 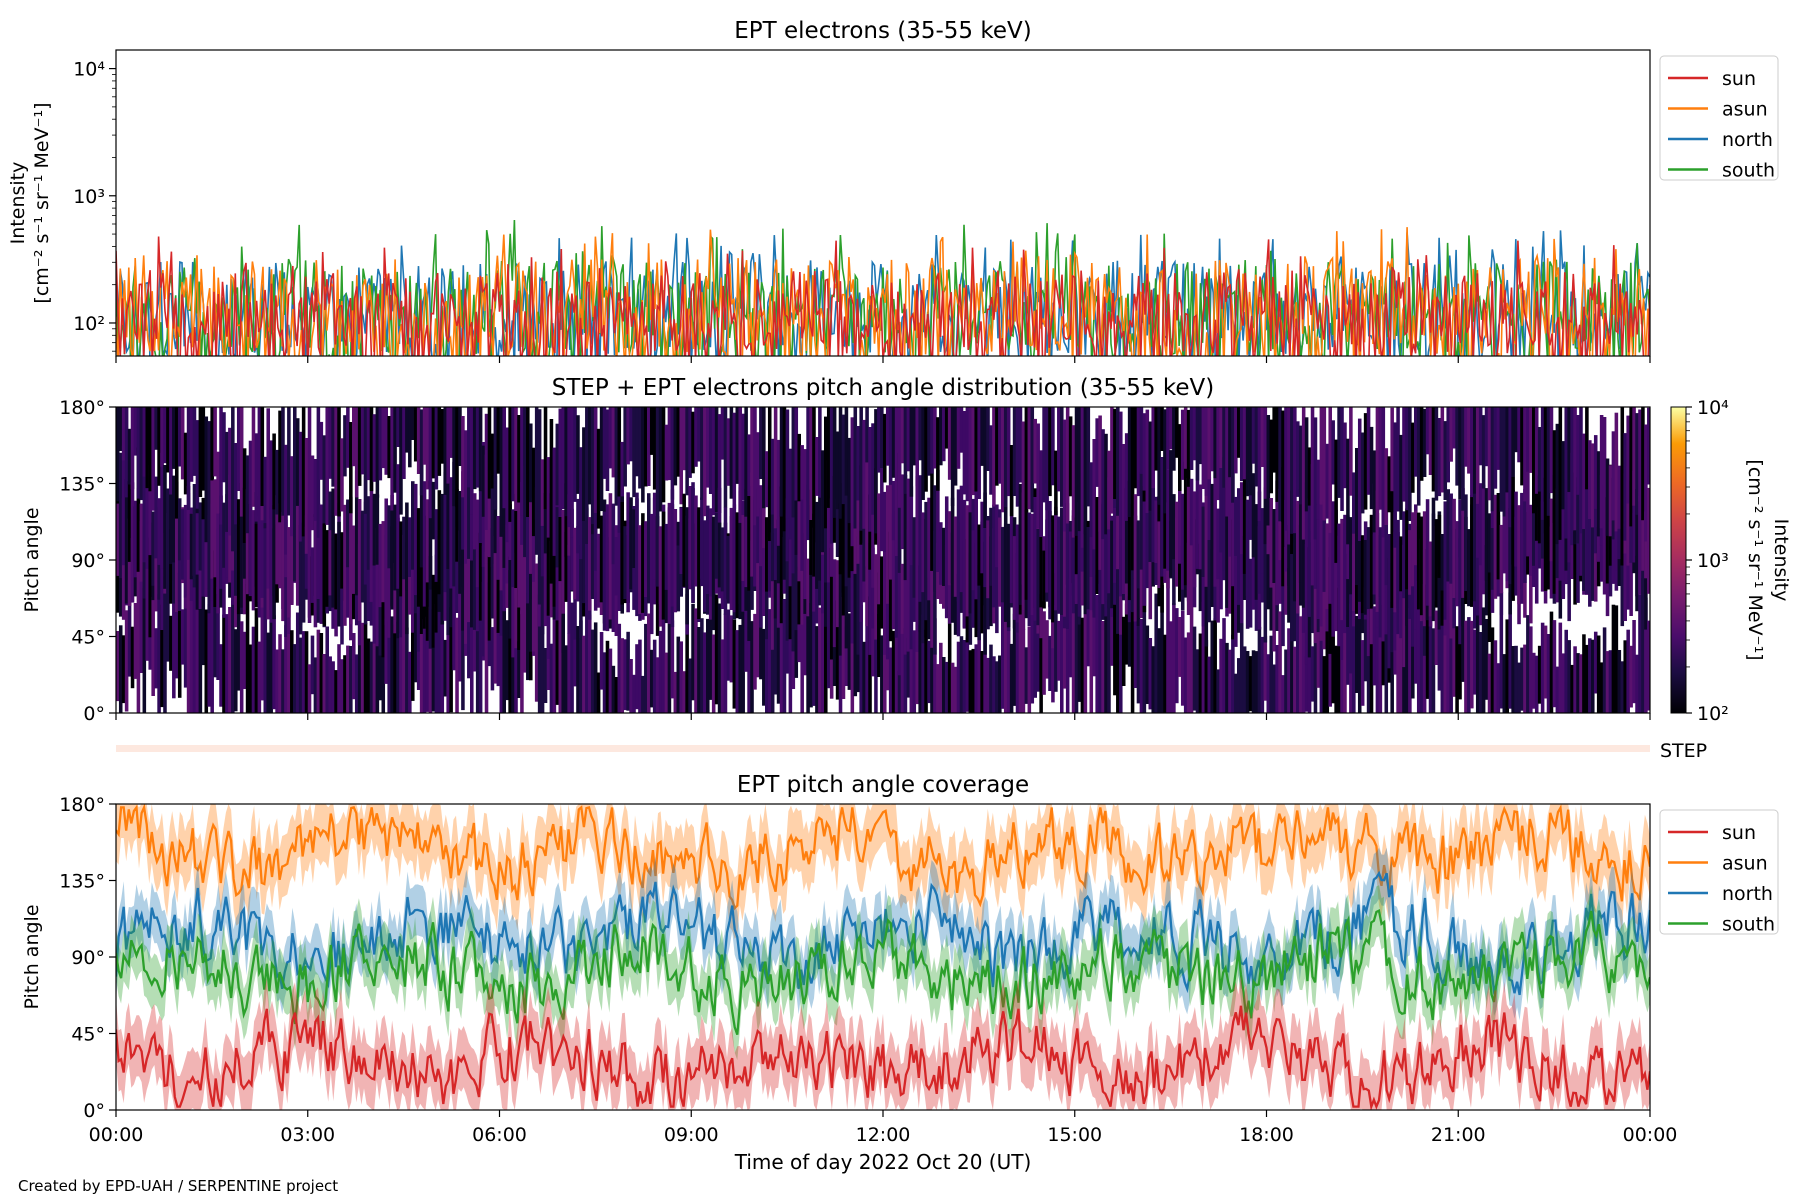 I want to click on legend-label-asun: asun, so click(x=1745, y=864).